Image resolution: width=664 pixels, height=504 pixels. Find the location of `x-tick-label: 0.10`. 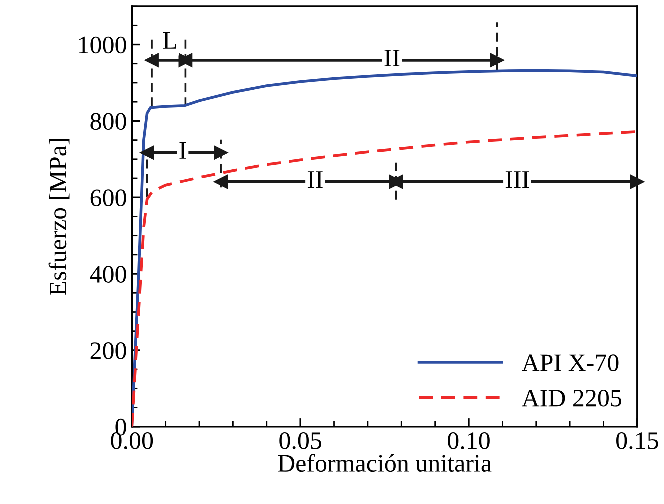

x-tick-label: 0.10 is located at coordinates (469, 441).